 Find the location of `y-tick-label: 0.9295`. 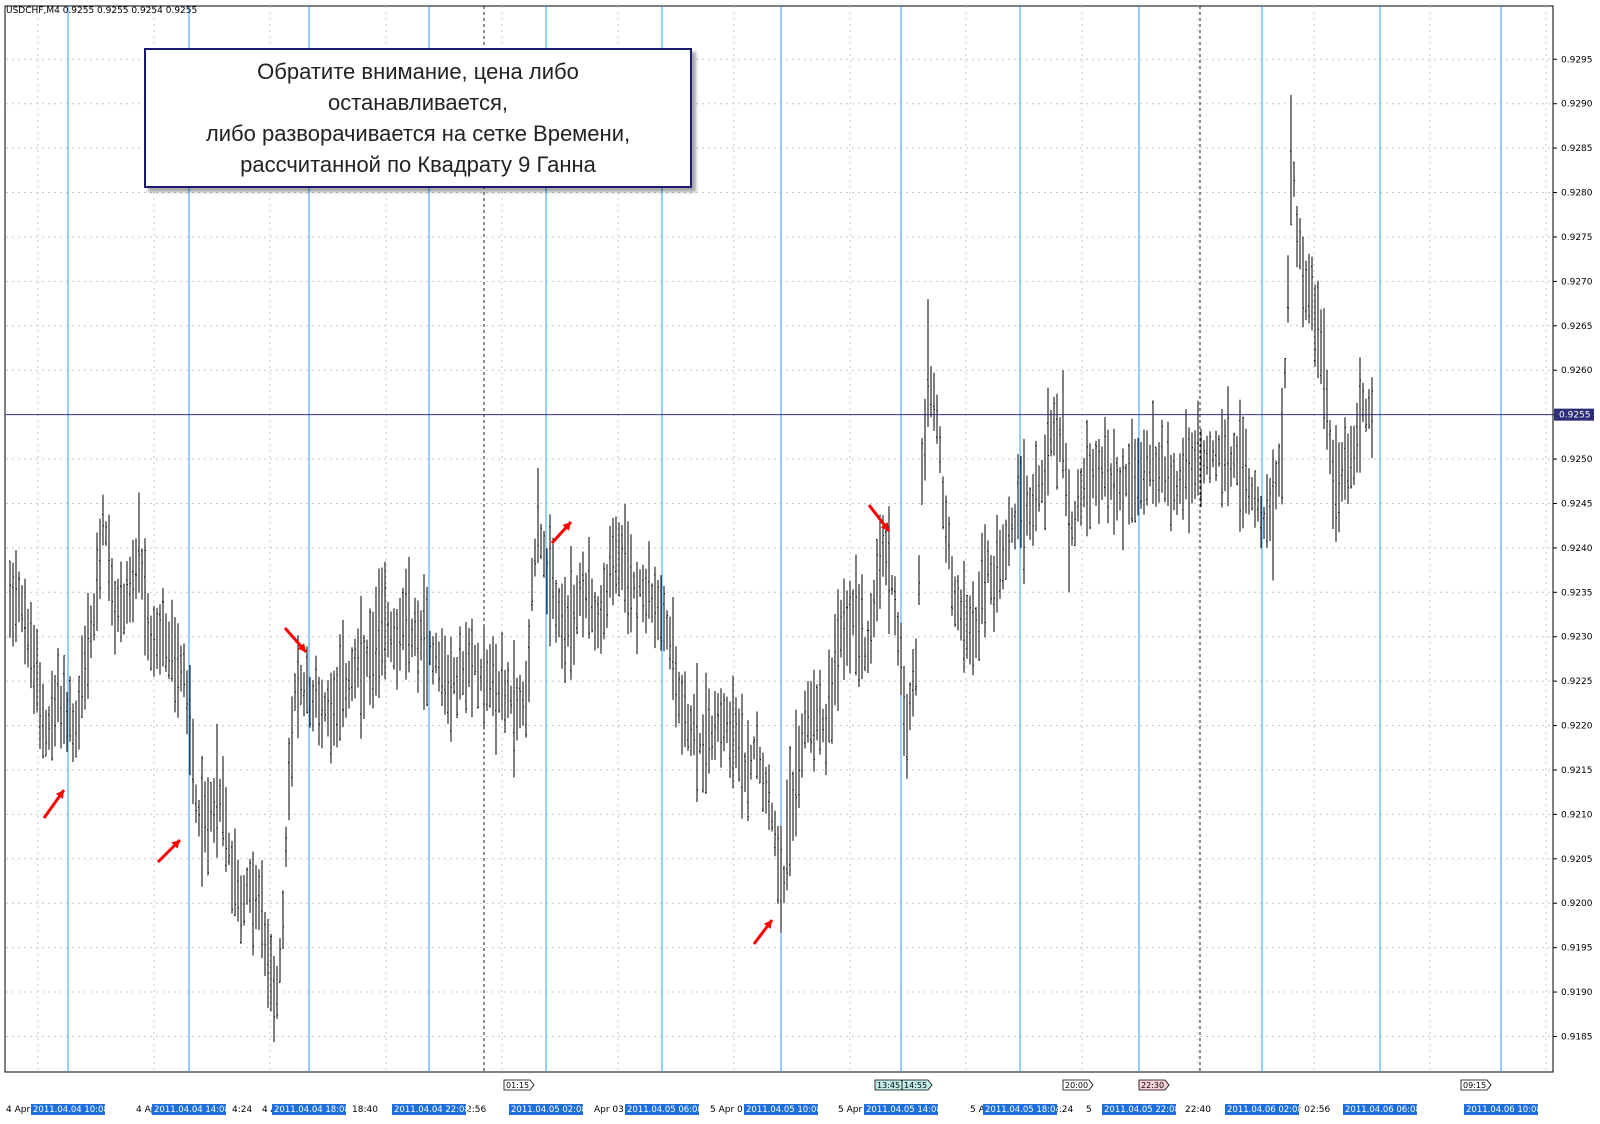

y-tick-label: 0.9295 is located at coordinates (1577, 60).